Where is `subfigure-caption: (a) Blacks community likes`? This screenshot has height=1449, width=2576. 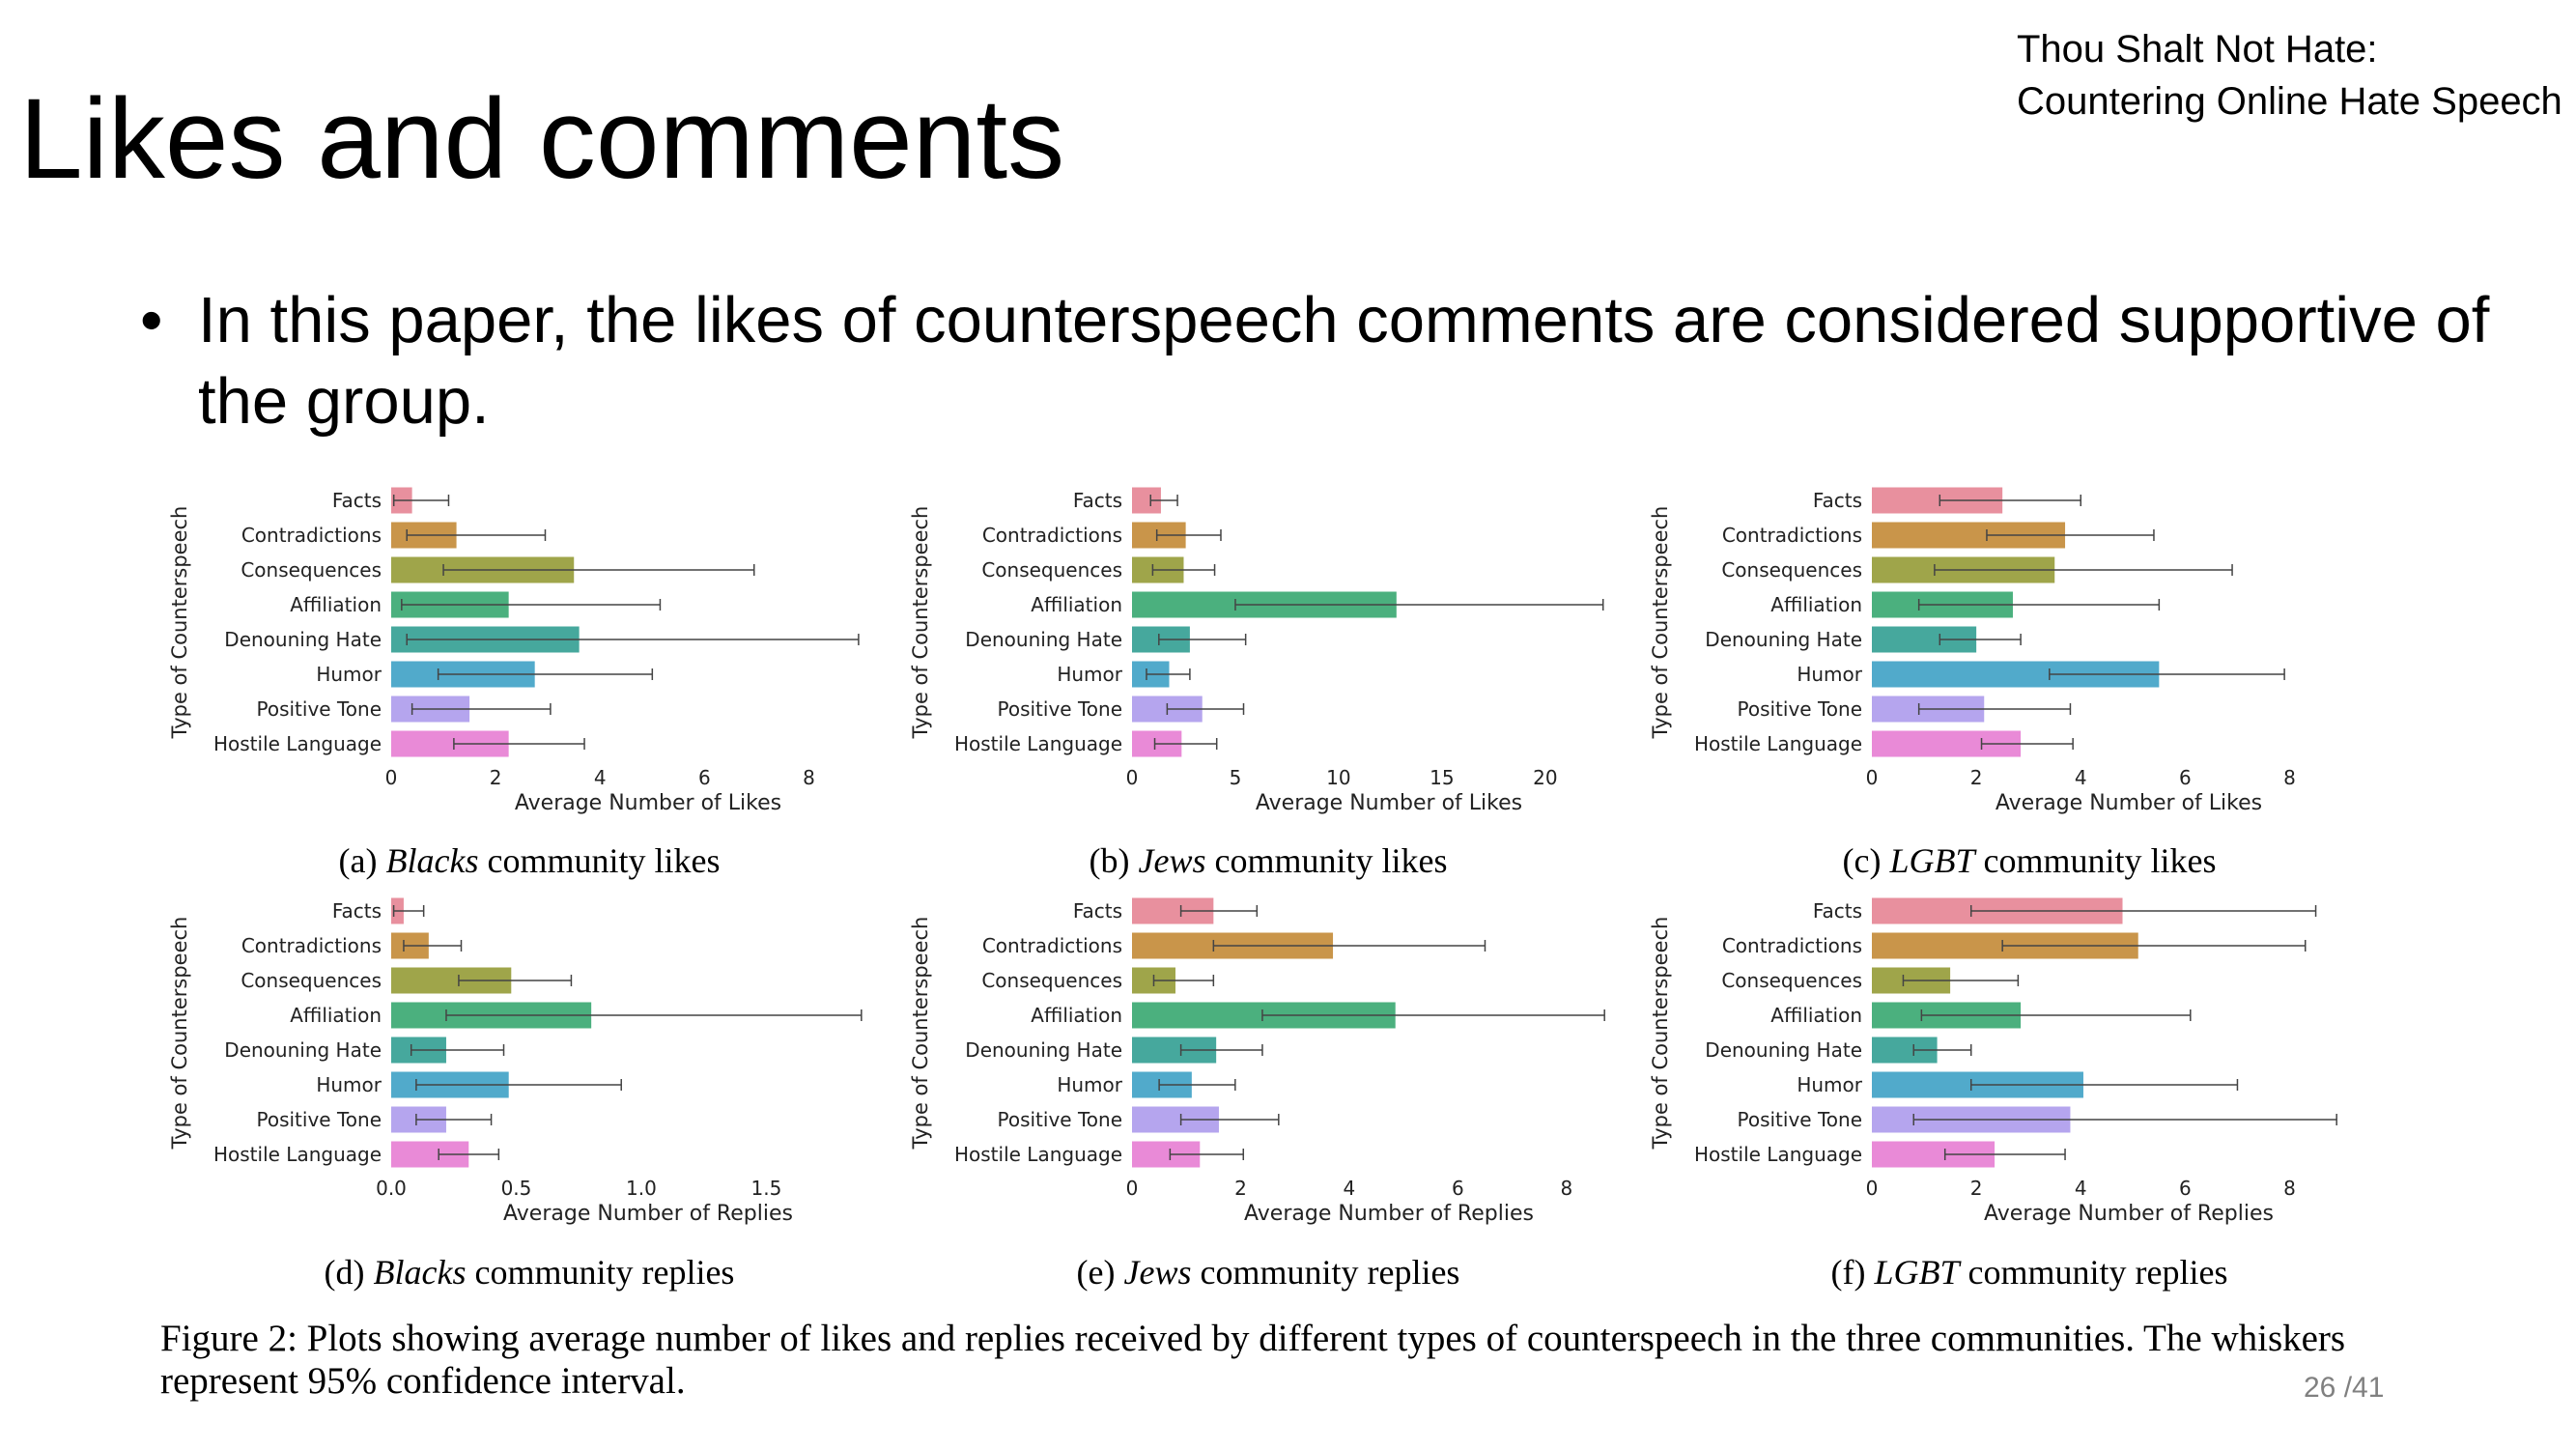 subfigure-caption: (a) Blacks community likes is located at coordinates (530, 860).